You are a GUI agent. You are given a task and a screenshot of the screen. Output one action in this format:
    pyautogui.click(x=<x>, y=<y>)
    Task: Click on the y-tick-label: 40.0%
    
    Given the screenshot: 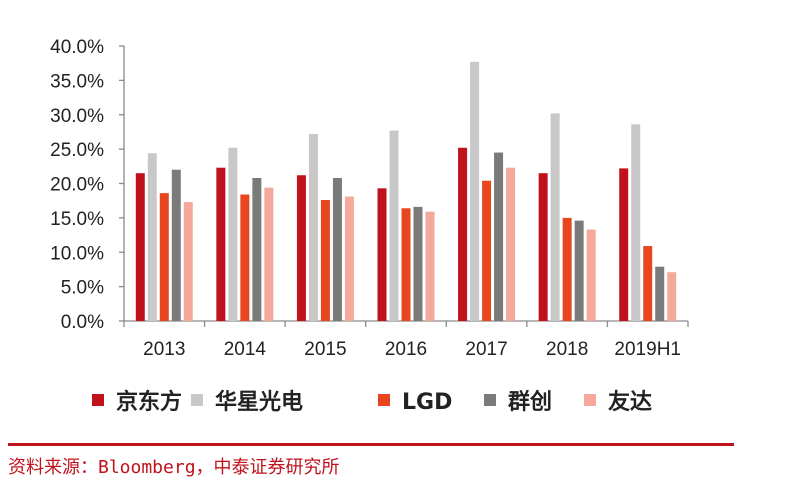 What is the action you would take?
    pyautogui.click(x=77, y=47)
    